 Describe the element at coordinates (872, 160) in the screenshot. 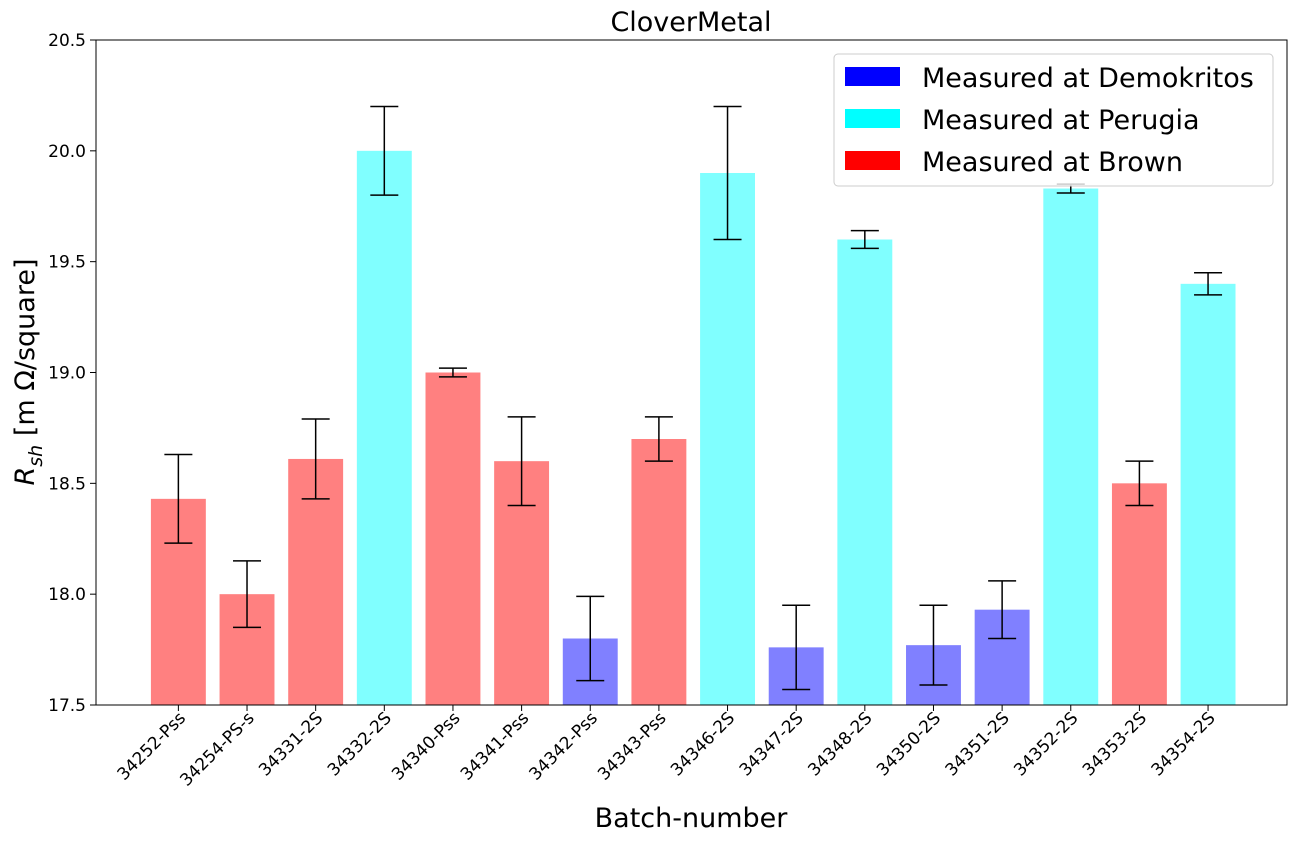

I see `legend-swatch-brown` at that location.